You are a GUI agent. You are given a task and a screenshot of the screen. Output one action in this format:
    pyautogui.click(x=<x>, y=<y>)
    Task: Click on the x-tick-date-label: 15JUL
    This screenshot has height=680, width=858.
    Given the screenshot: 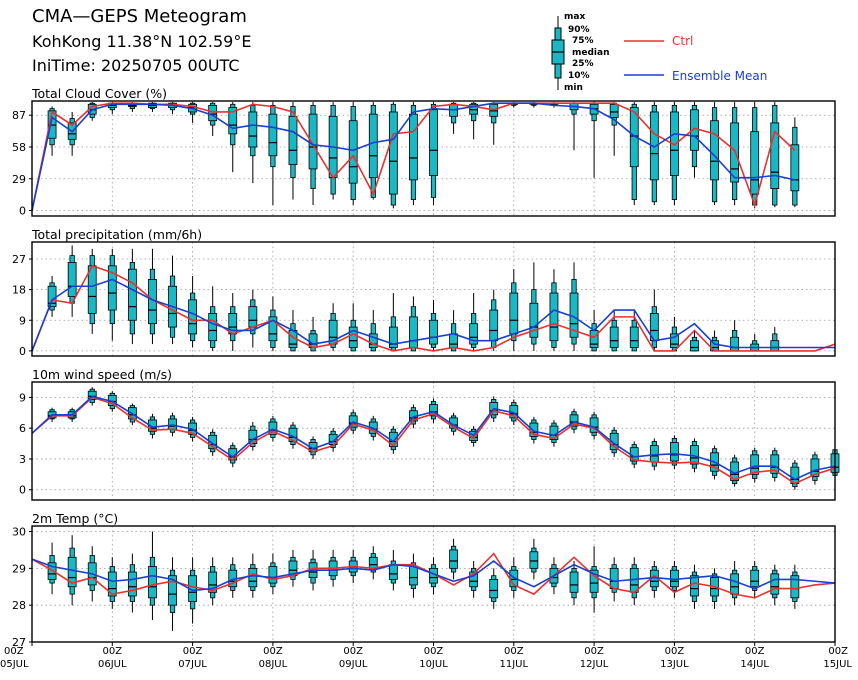 What is the action you would take?
    pyautogui.click(x=837, y=664)
    